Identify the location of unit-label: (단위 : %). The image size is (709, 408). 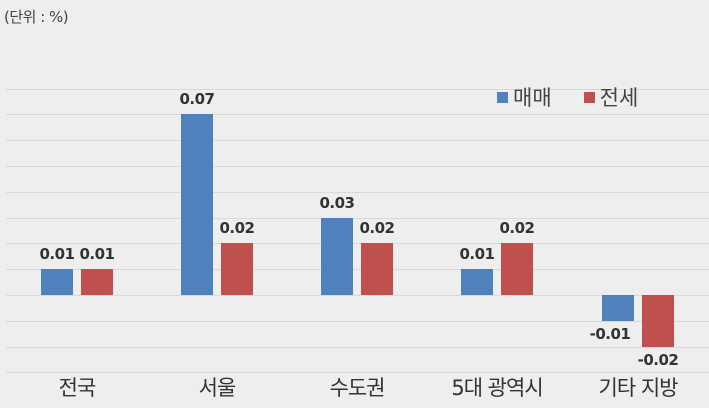
(36, 17).